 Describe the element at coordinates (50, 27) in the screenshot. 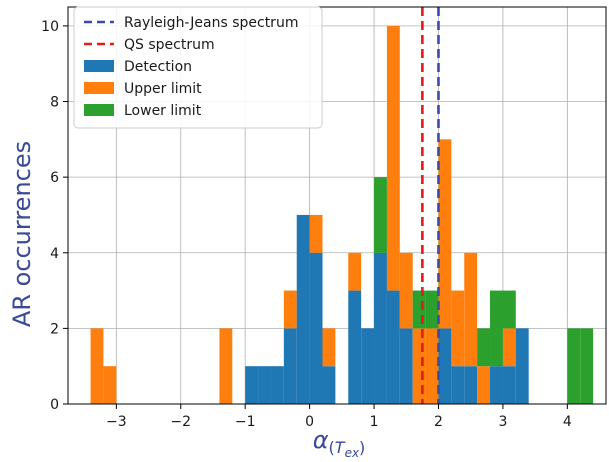

I see `y-tick-label: 10` at that location.